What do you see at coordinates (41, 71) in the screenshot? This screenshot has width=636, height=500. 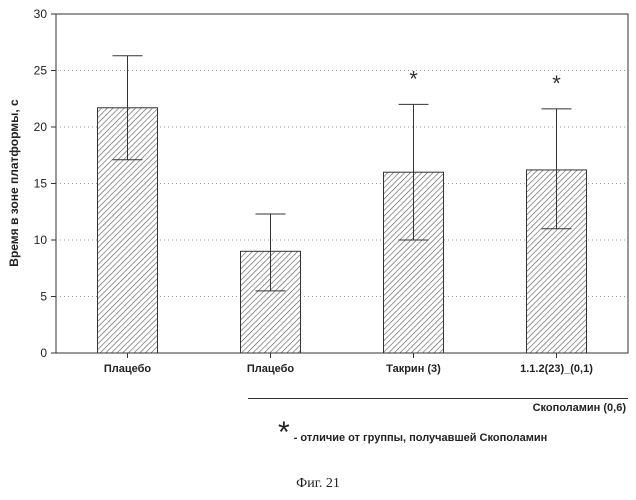 I see `y-tick-label: 25` at bounding box center [41, 71].